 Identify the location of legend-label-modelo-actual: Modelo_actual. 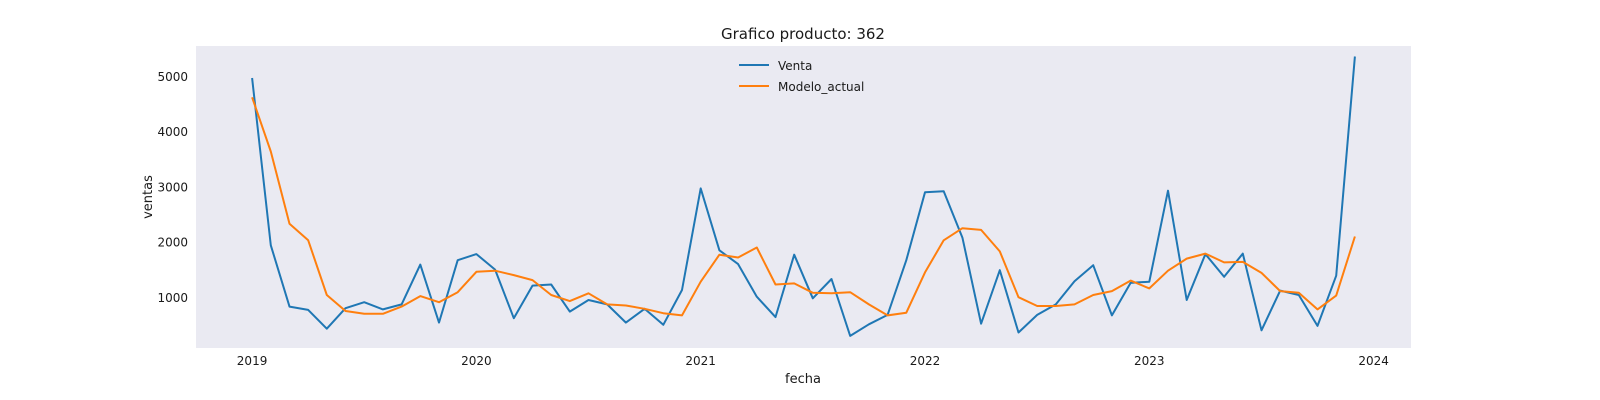
(821, 87).